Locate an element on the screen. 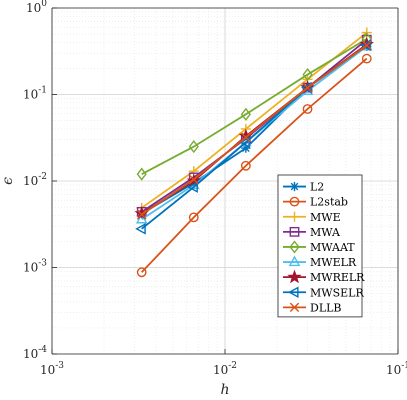 Image resolution: width=407 pixels, height=400 pixels. legend-marker-l2stab is located at coordinates (294, 201).